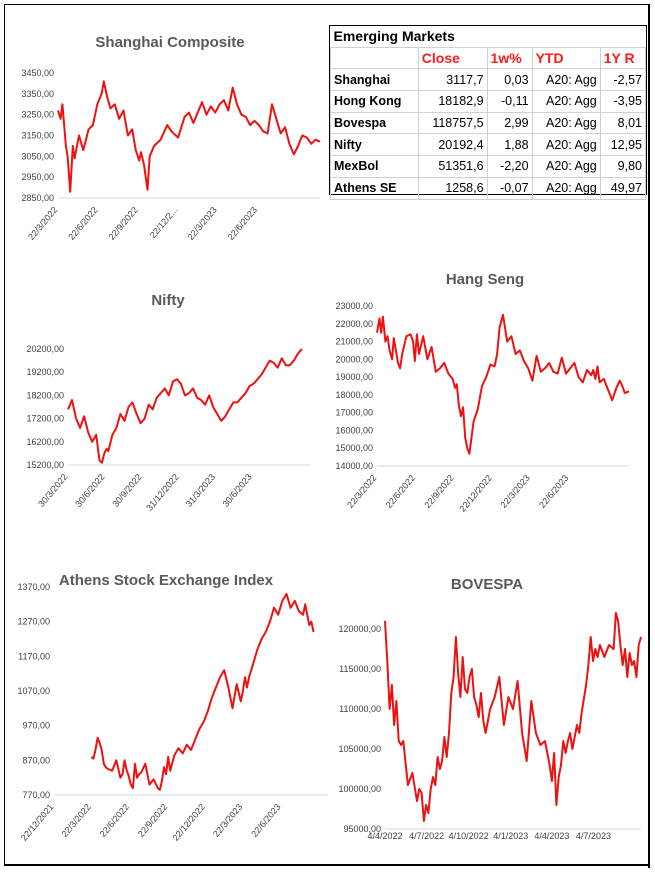 The height and width of the screenshot is (872, 655). Describe the element at coordinates (359, 629) in the screenshot. I see `bovespa-y-tick-label: 120000,00` at that location.